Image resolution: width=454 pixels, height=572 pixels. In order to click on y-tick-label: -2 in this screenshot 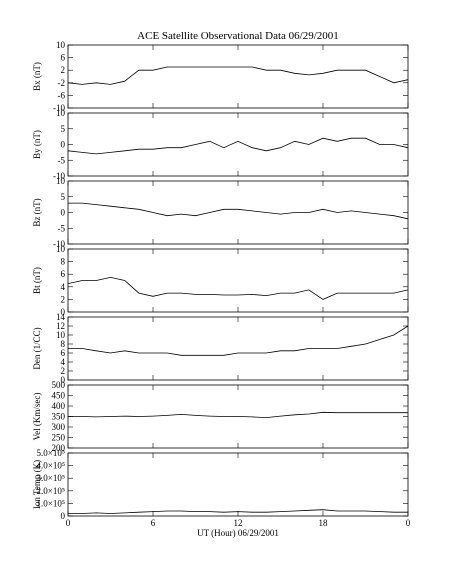, I will do `click(62, 83)`.